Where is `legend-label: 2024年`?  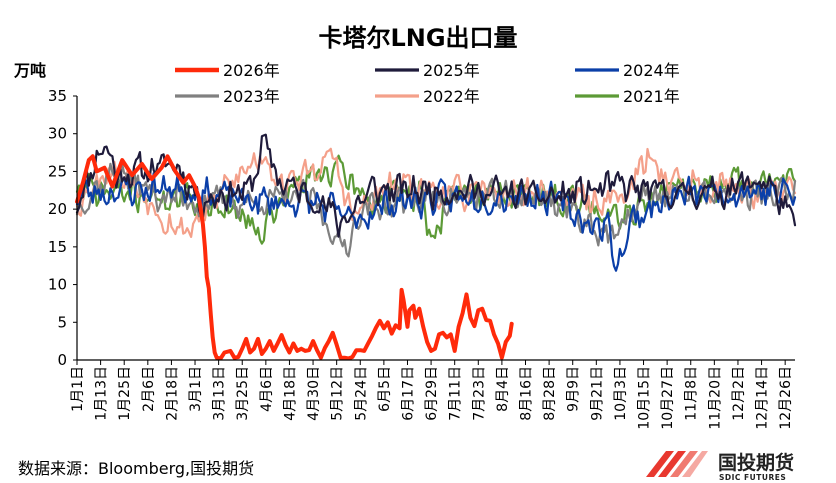 legend-label: 2024年 is located at coordinates (651, 70).